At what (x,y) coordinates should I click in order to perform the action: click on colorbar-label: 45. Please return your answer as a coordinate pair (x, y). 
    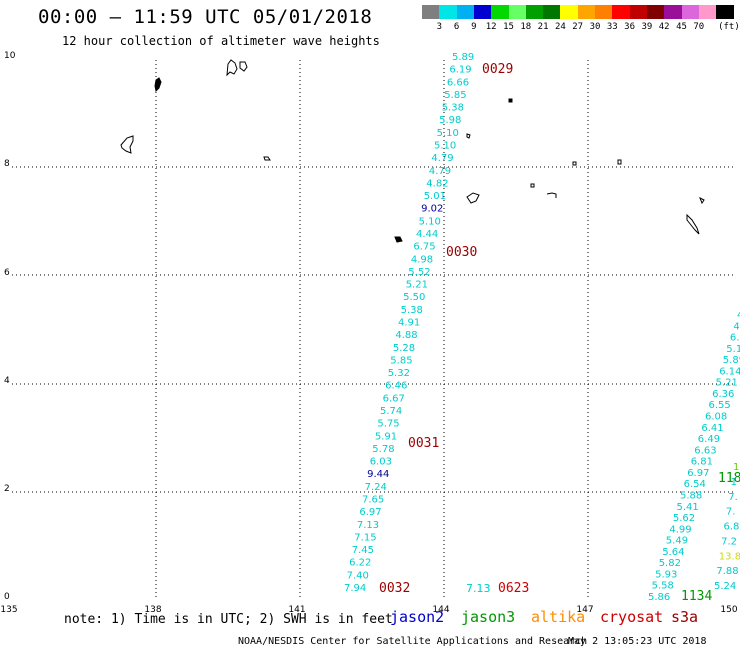
    Looking at the image, I should click on (681, 27).